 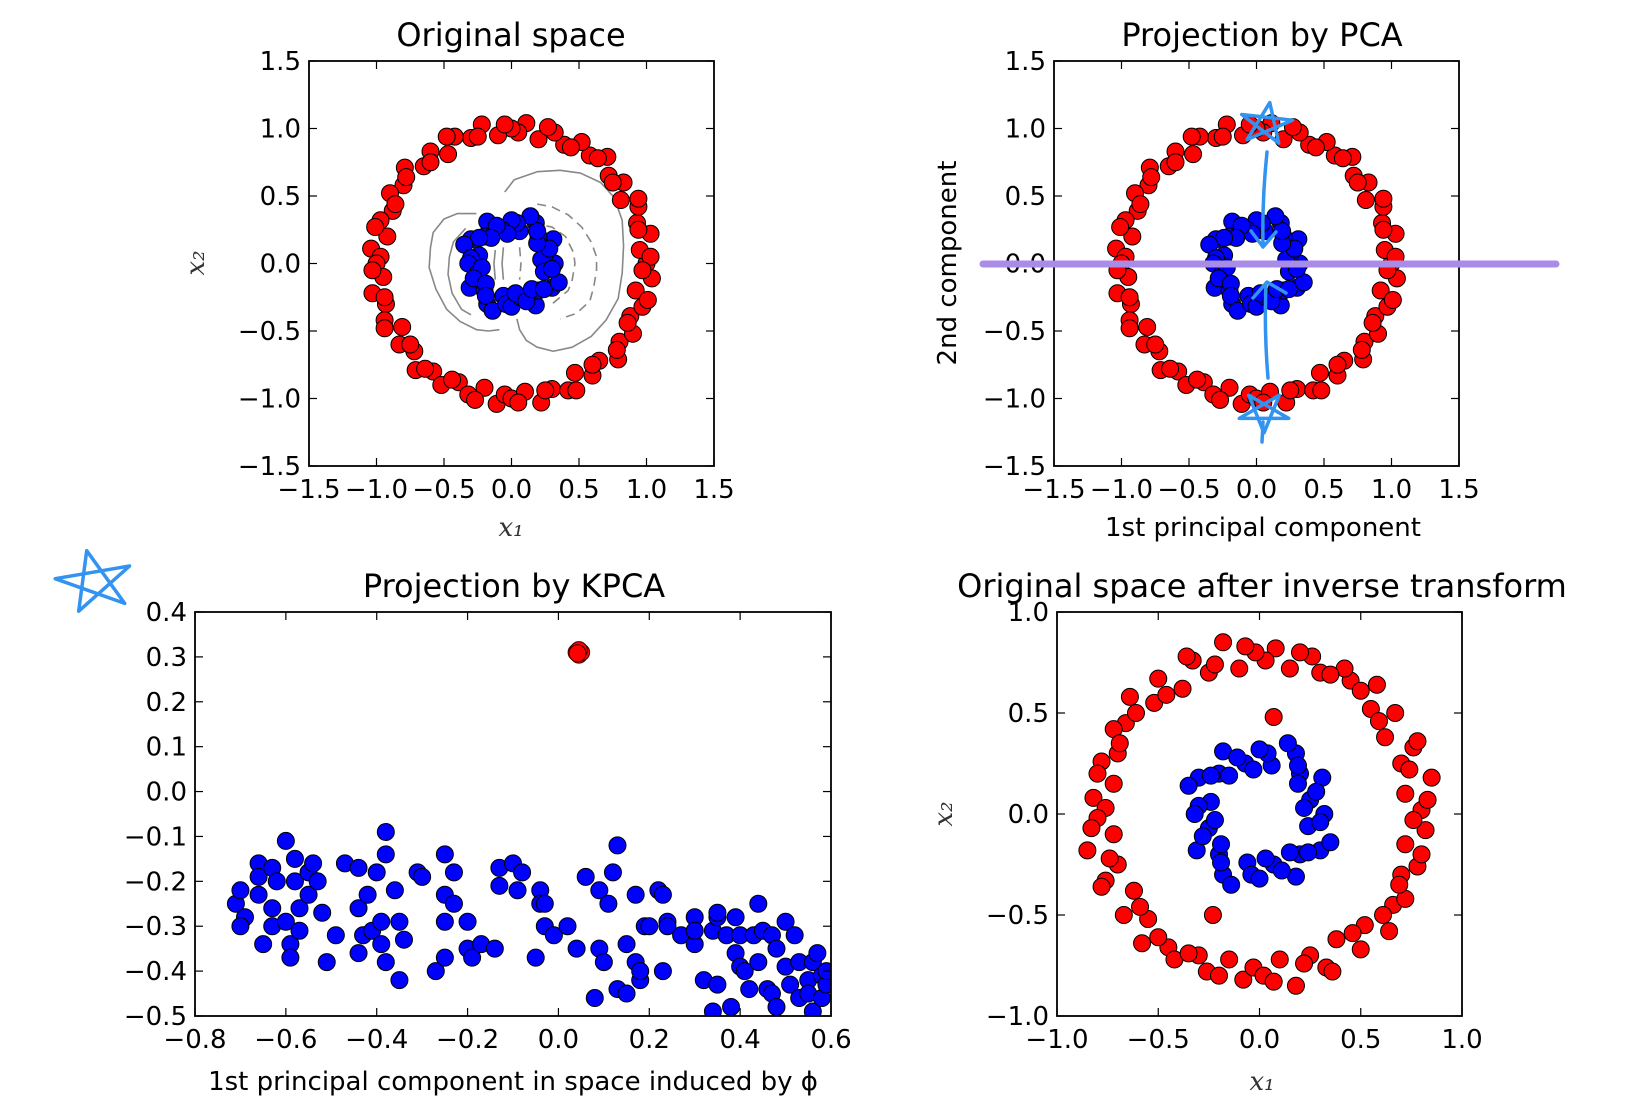 I want to click on x-tick-label: −0.8, so click(x=194, y=1040).